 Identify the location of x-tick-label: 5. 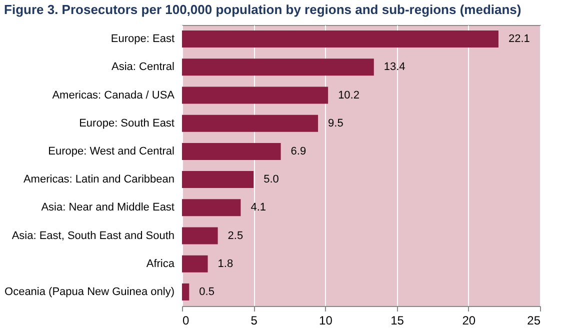
(254, 321).